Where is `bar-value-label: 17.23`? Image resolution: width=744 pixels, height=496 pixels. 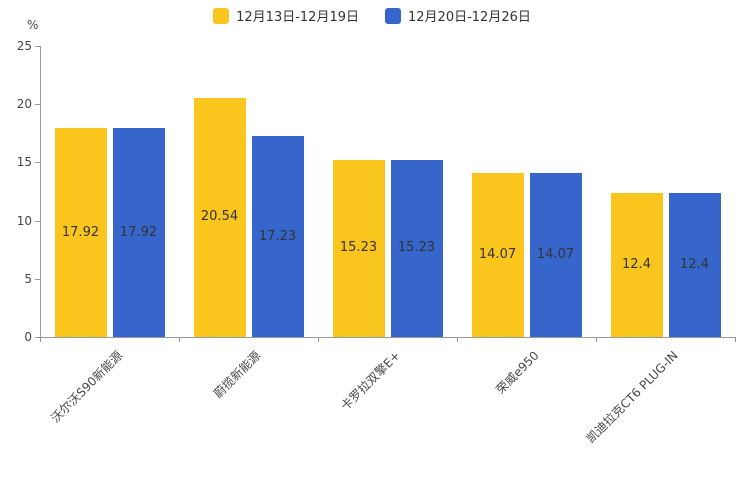 bar-value-label: 17.23 is located at coordinates (277, 236).